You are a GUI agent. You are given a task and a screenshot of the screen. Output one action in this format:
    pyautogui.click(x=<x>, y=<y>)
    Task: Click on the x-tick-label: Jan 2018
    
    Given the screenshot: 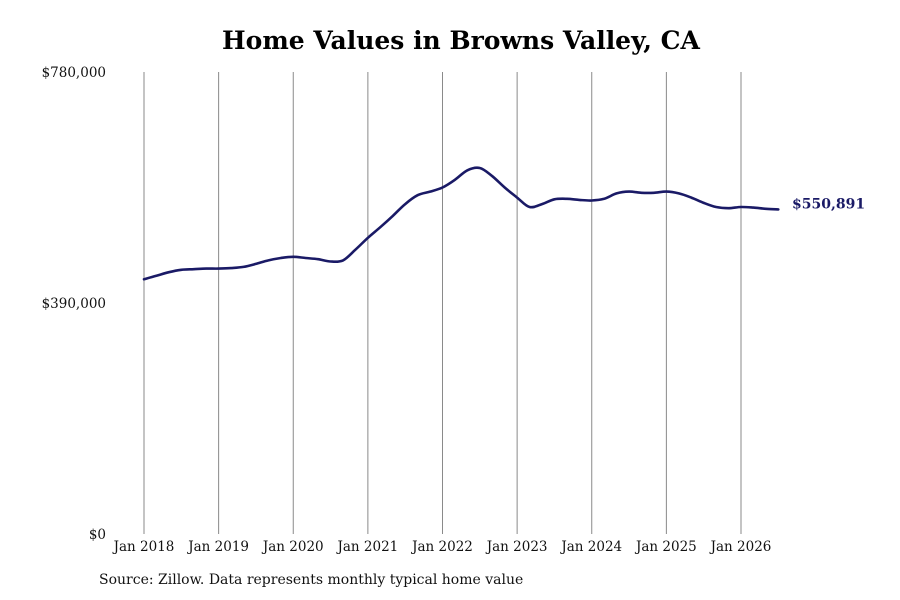 What is the action you would take?
    pyautogui.click(x=143, y=547)
    